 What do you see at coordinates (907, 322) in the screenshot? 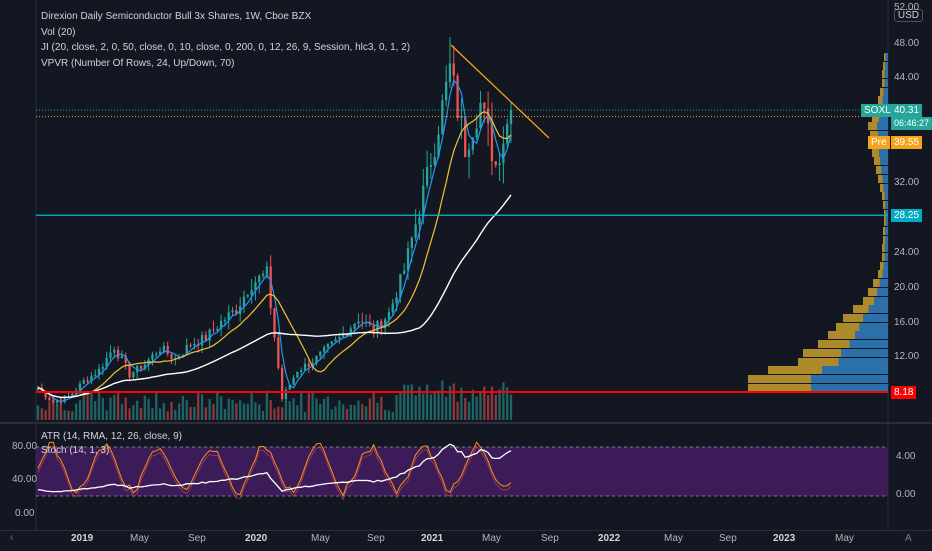
I see `price-tick: 16.00` at bounding box center [907, 322].